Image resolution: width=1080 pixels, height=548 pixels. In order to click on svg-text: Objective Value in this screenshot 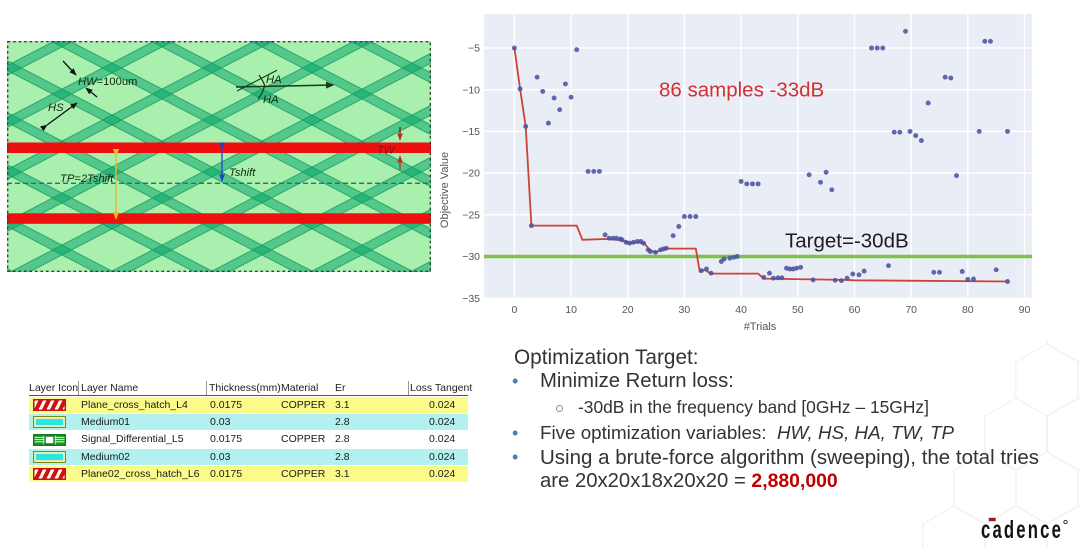, I will do `click(445, 190)`.